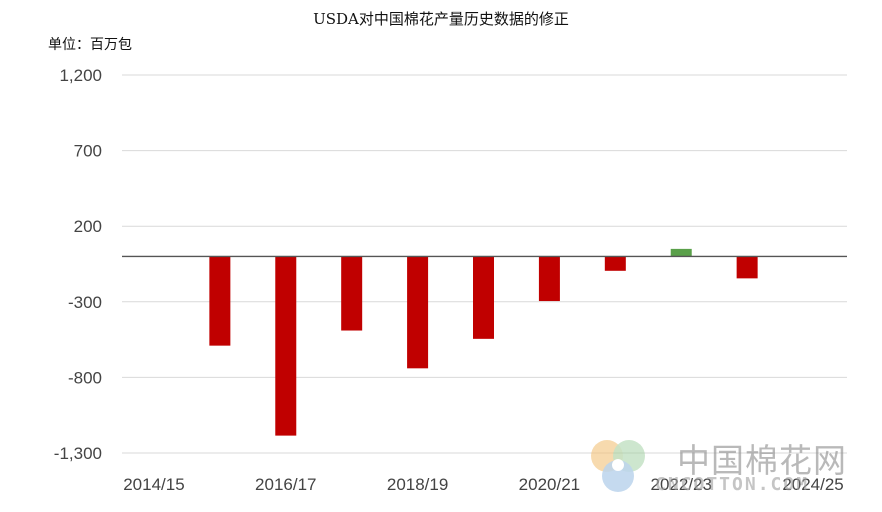 The height and width of the screenshot is (512, 882). I want to click on x-tick-label: 2016/17, so click(285, 484).